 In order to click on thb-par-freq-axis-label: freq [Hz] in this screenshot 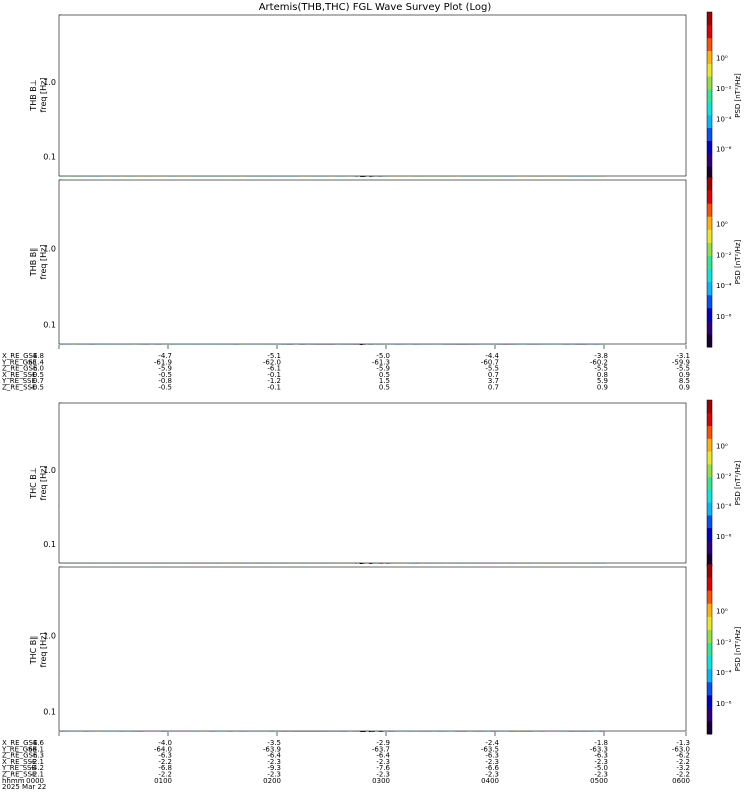, I will do `click(43, 262)`.